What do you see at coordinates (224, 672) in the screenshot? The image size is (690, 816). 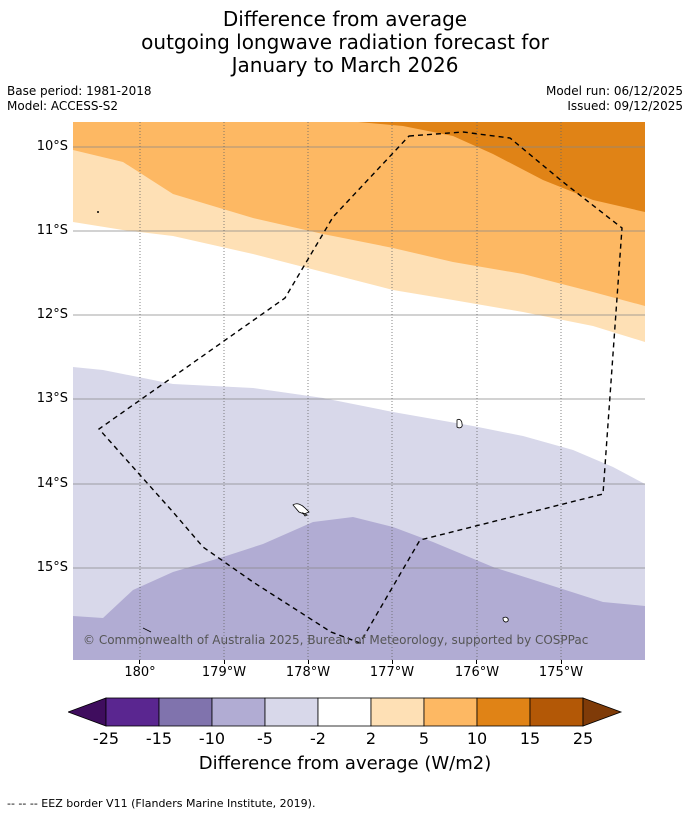 I see `lon-label-179w: 179°W` at bounding box center [224, 672].